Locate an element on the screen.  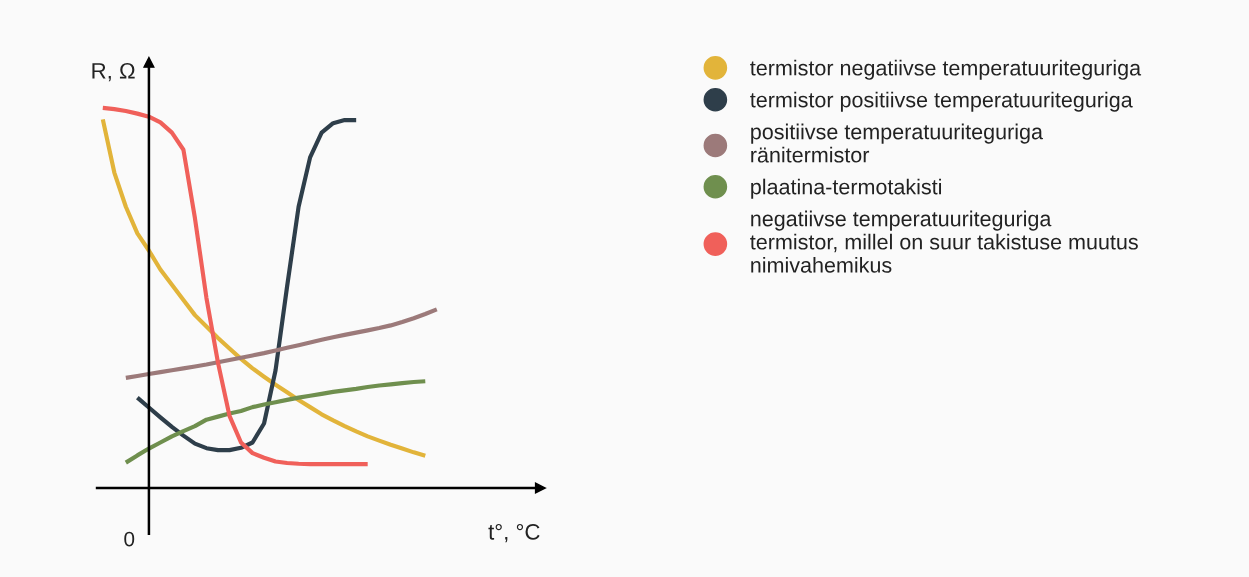
legend-label: plaatina-termotakisti is located at coordinates (846, 188).